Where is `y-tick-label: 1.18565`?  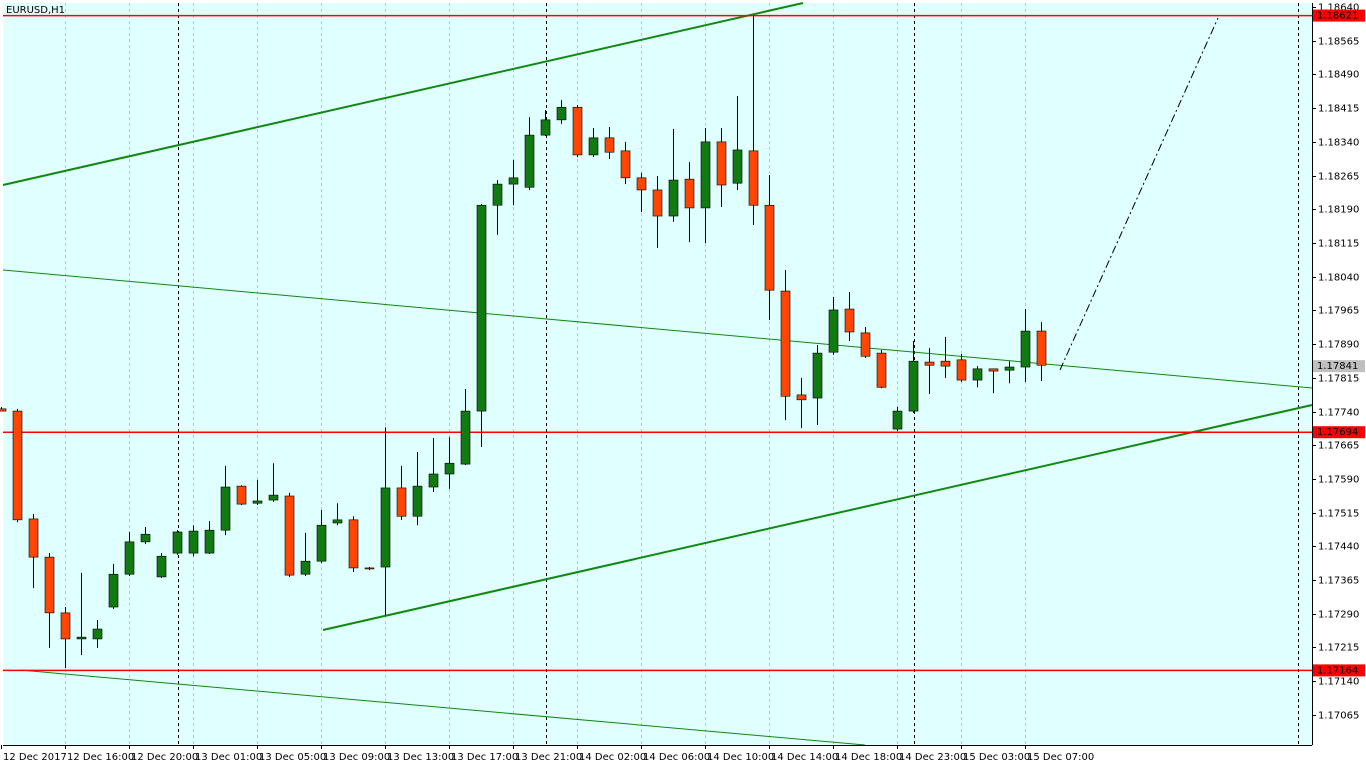
y-tick-label: 1.18565 is located at coordinates (1338, 42).